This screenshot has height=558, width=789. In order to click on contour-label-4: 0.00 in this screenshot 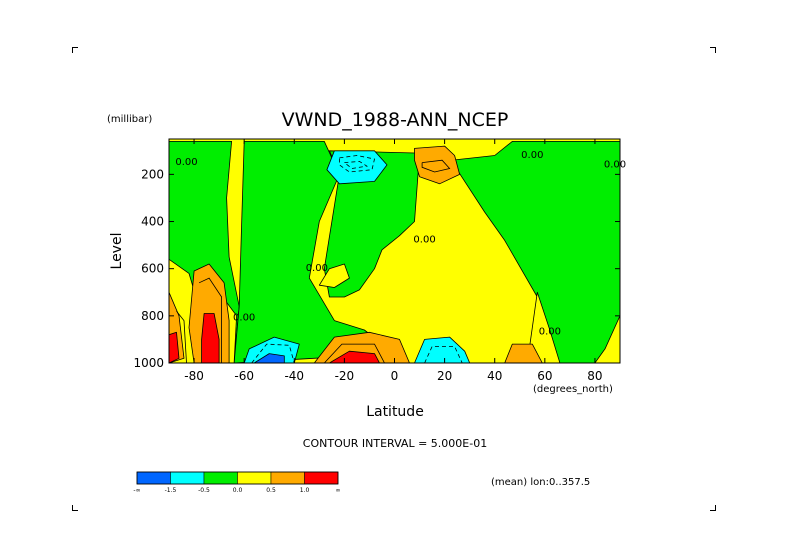, I will do `click(317, 268)`.